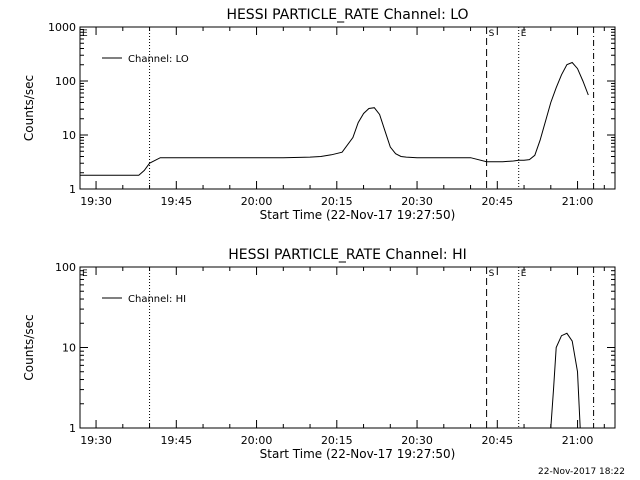  Describe the element at coordinates (158, 59) in the screenshot. I see `legend-label: Channel: LO` at that location.